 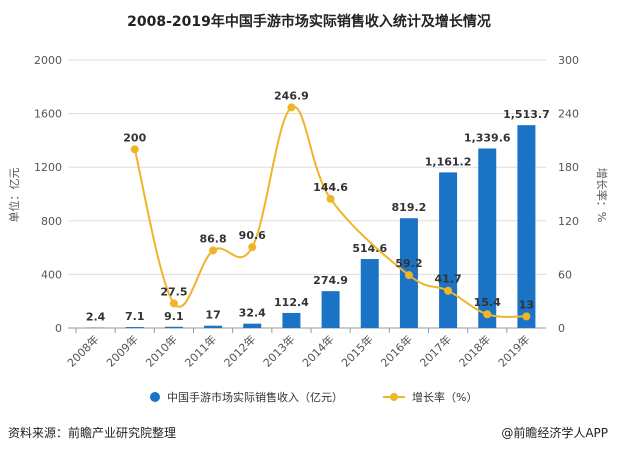 What do you see at coordinates (121, 350) in the screenshot?
I see `x-tick-label: 2009年` at bounding box center [121, 350].